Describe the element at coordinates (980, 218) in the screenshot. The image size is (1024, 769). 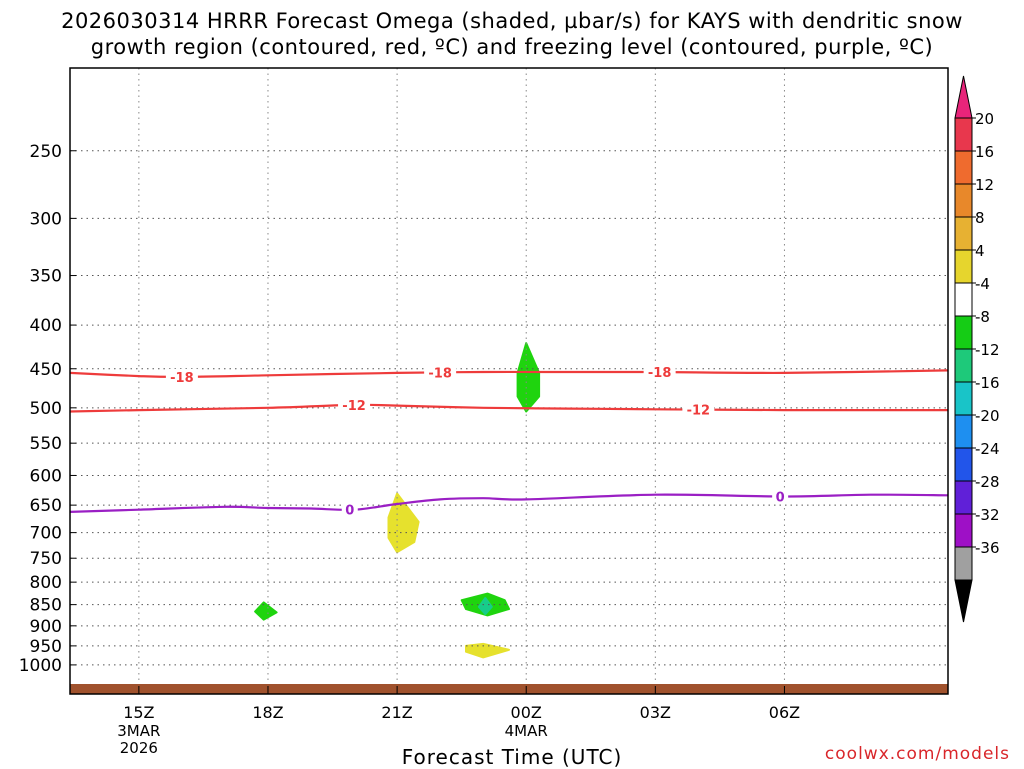
I see `colorbar-label-3: 8` at that location.